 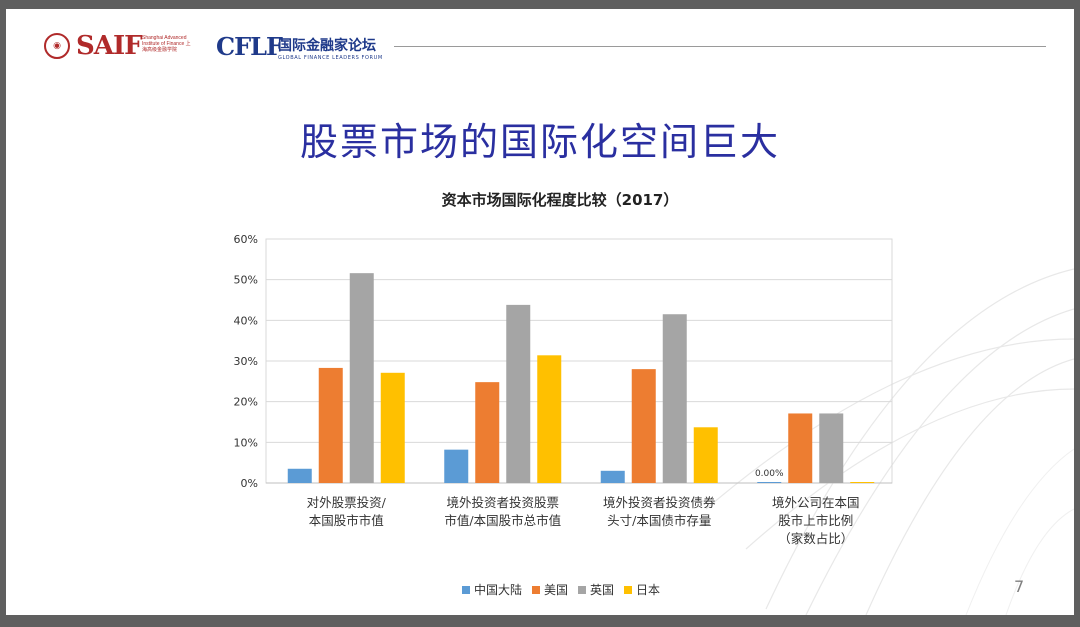 I want to click on x-tick-label: 头寸/本国债市存量, so click(x=659, y=520).